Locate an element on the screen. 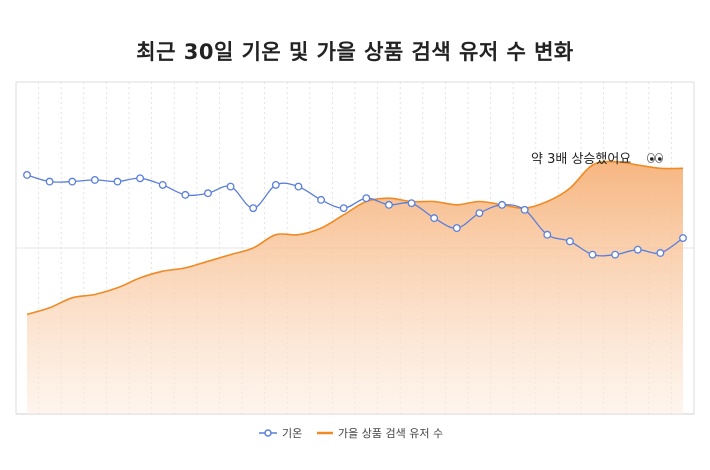 This screenshot has height=470, width=710. chart-title: 최근 30일 기온 및 가을 상품 검색 유저 수 변화 is located at coordinates (355, 52).